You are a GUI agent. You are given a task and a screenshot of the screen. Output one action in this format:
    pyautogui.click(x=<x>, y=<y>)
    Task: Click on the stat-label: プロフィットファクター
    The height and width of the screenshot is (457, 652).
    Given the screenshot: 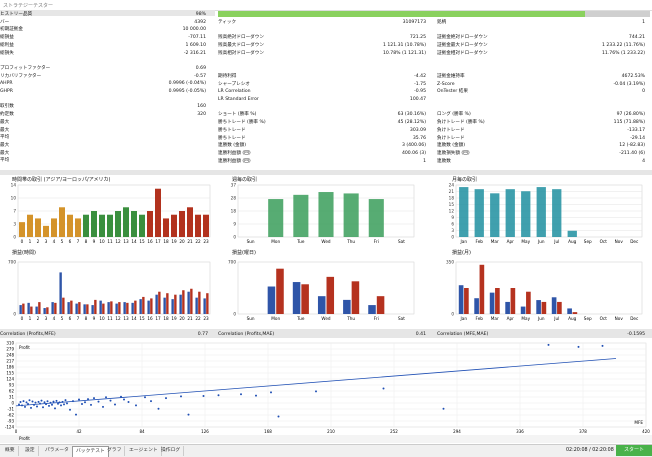 What is the action you would take?
    pyautogui.click(x=25, y=68)
    